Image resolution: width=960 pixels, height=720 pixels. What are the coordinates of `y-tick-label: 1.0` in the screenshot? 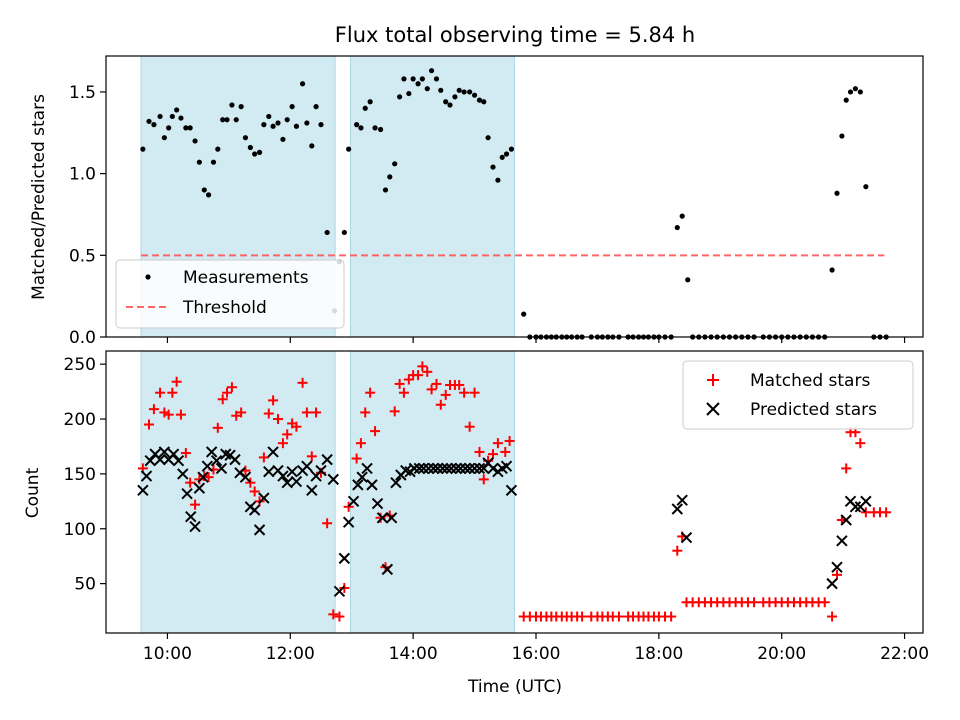 It's located at (82, 175).